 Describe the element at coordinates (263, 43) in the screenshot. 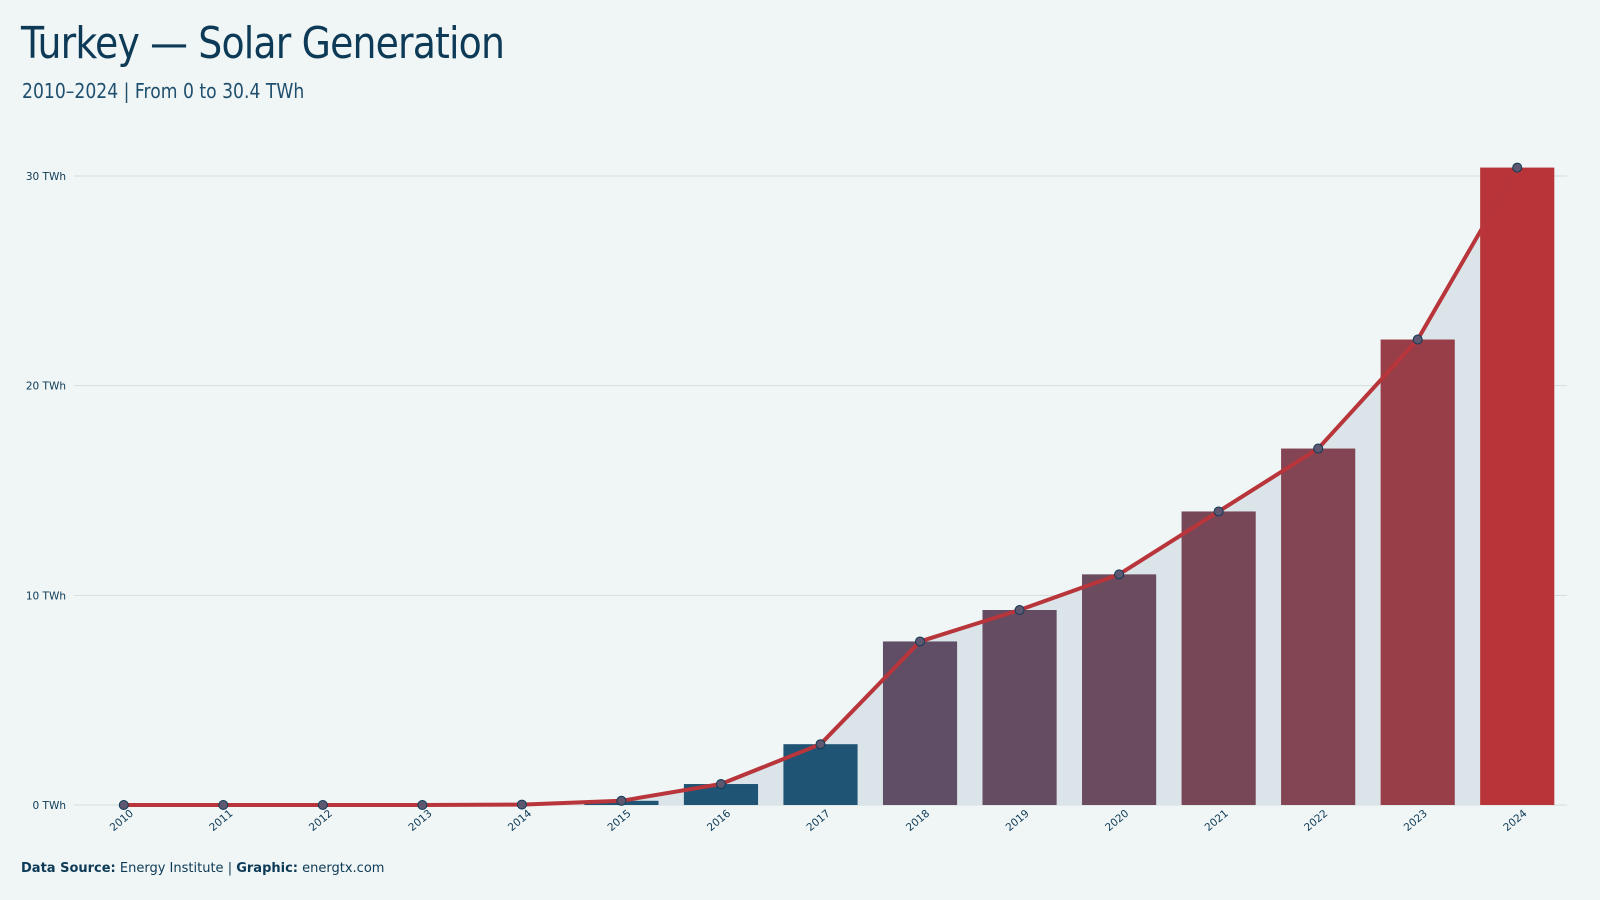

I see `chart-title: Turkey — Solar Generation` at that location.